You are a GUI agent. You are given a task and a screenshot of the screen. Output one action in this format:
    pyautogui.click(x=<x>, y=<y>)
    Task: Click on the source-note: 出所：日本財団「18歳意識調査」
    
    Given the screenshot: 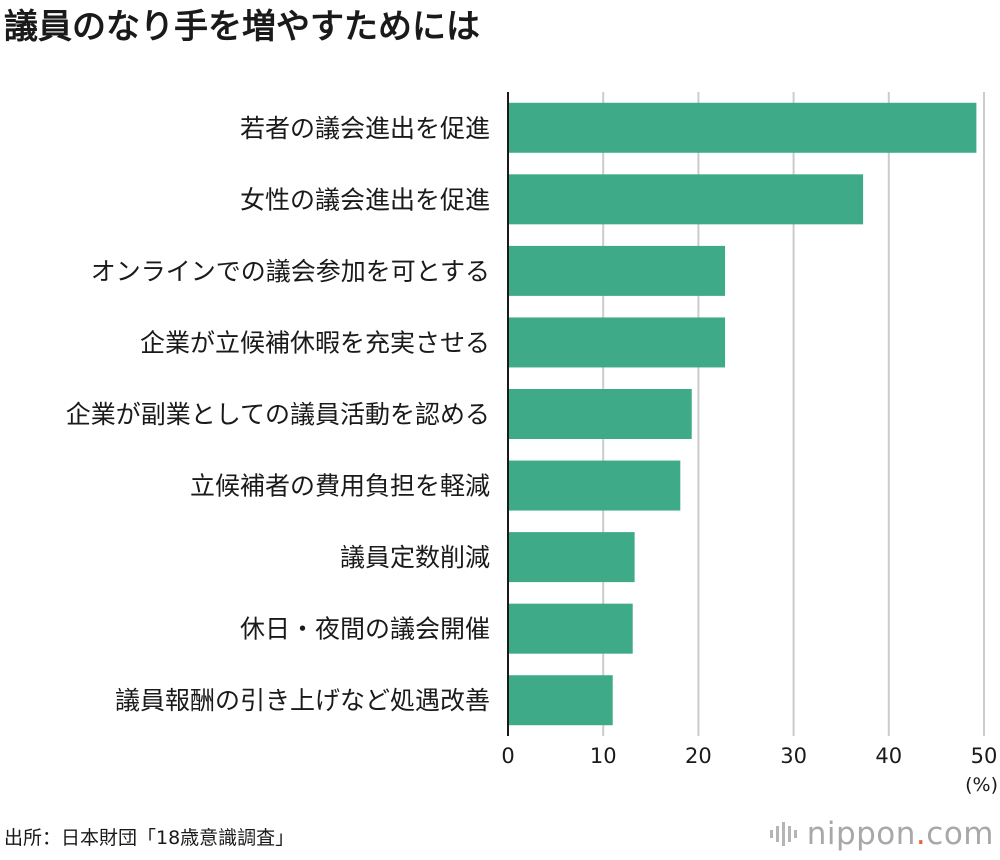 What is the action you would take?
    pyautogui.click(x=149, y=838)
    